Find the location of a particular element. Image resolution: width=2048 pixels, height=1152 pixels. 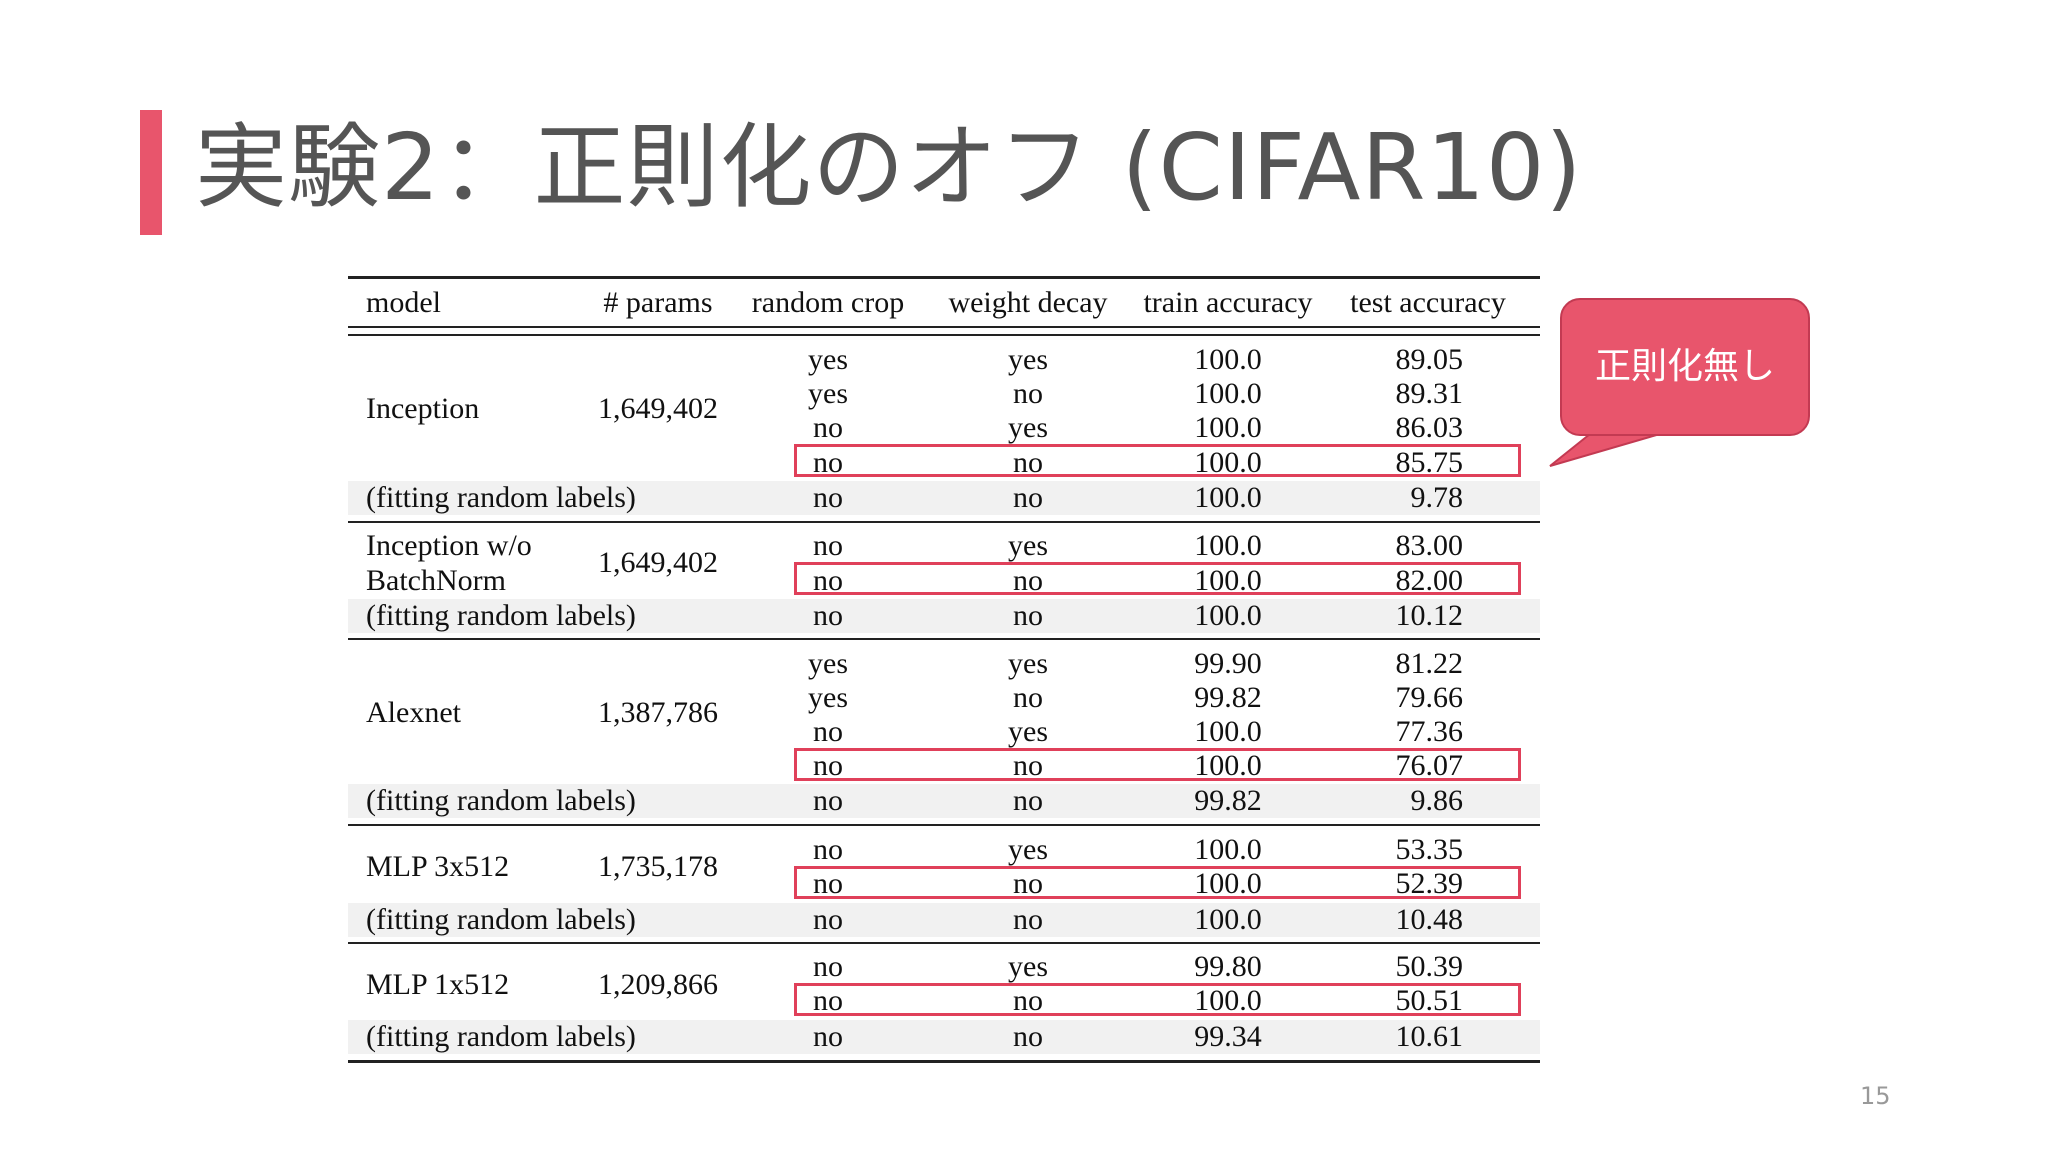

model-name: Alexnet is located at coordinates (413, 712).